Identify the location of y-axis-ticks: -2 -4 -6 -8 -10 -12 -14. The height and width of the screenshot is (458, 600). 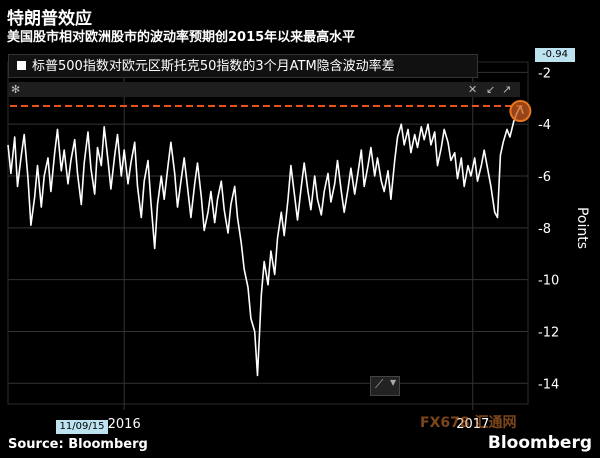
(548, 229).